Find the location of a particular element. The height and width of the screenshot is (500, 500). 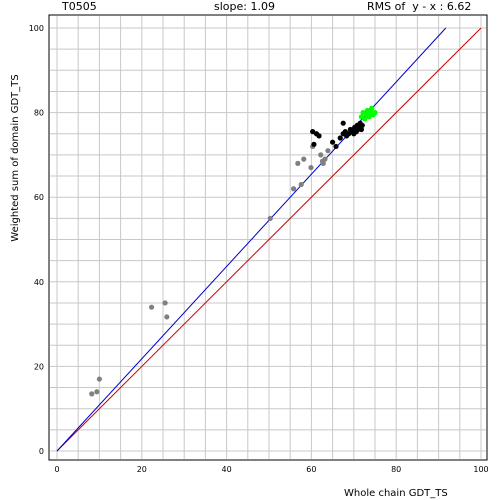

y-tick-label: 20 is located at coordinates (39, 366).